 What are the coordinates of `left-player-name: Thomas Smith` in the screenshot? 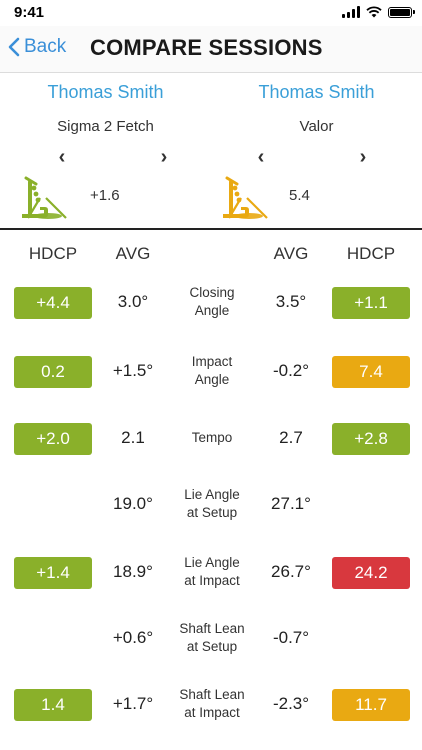 It's located at (105, 92).